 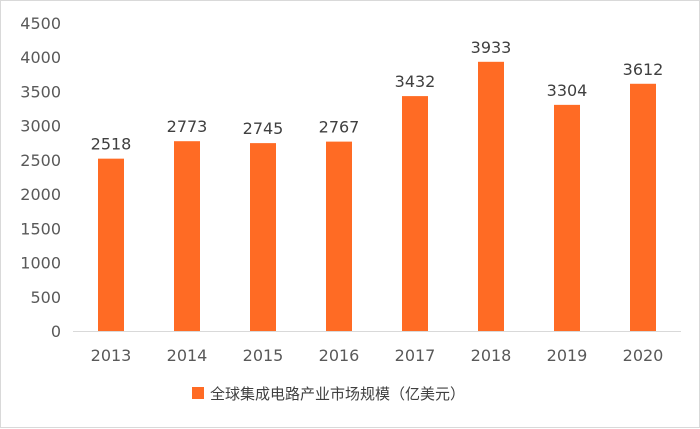 What do you see at coordinates (111, 355) in the screenshot?
I see `x-tick-label: 2013` at bounding box center [111, 355].